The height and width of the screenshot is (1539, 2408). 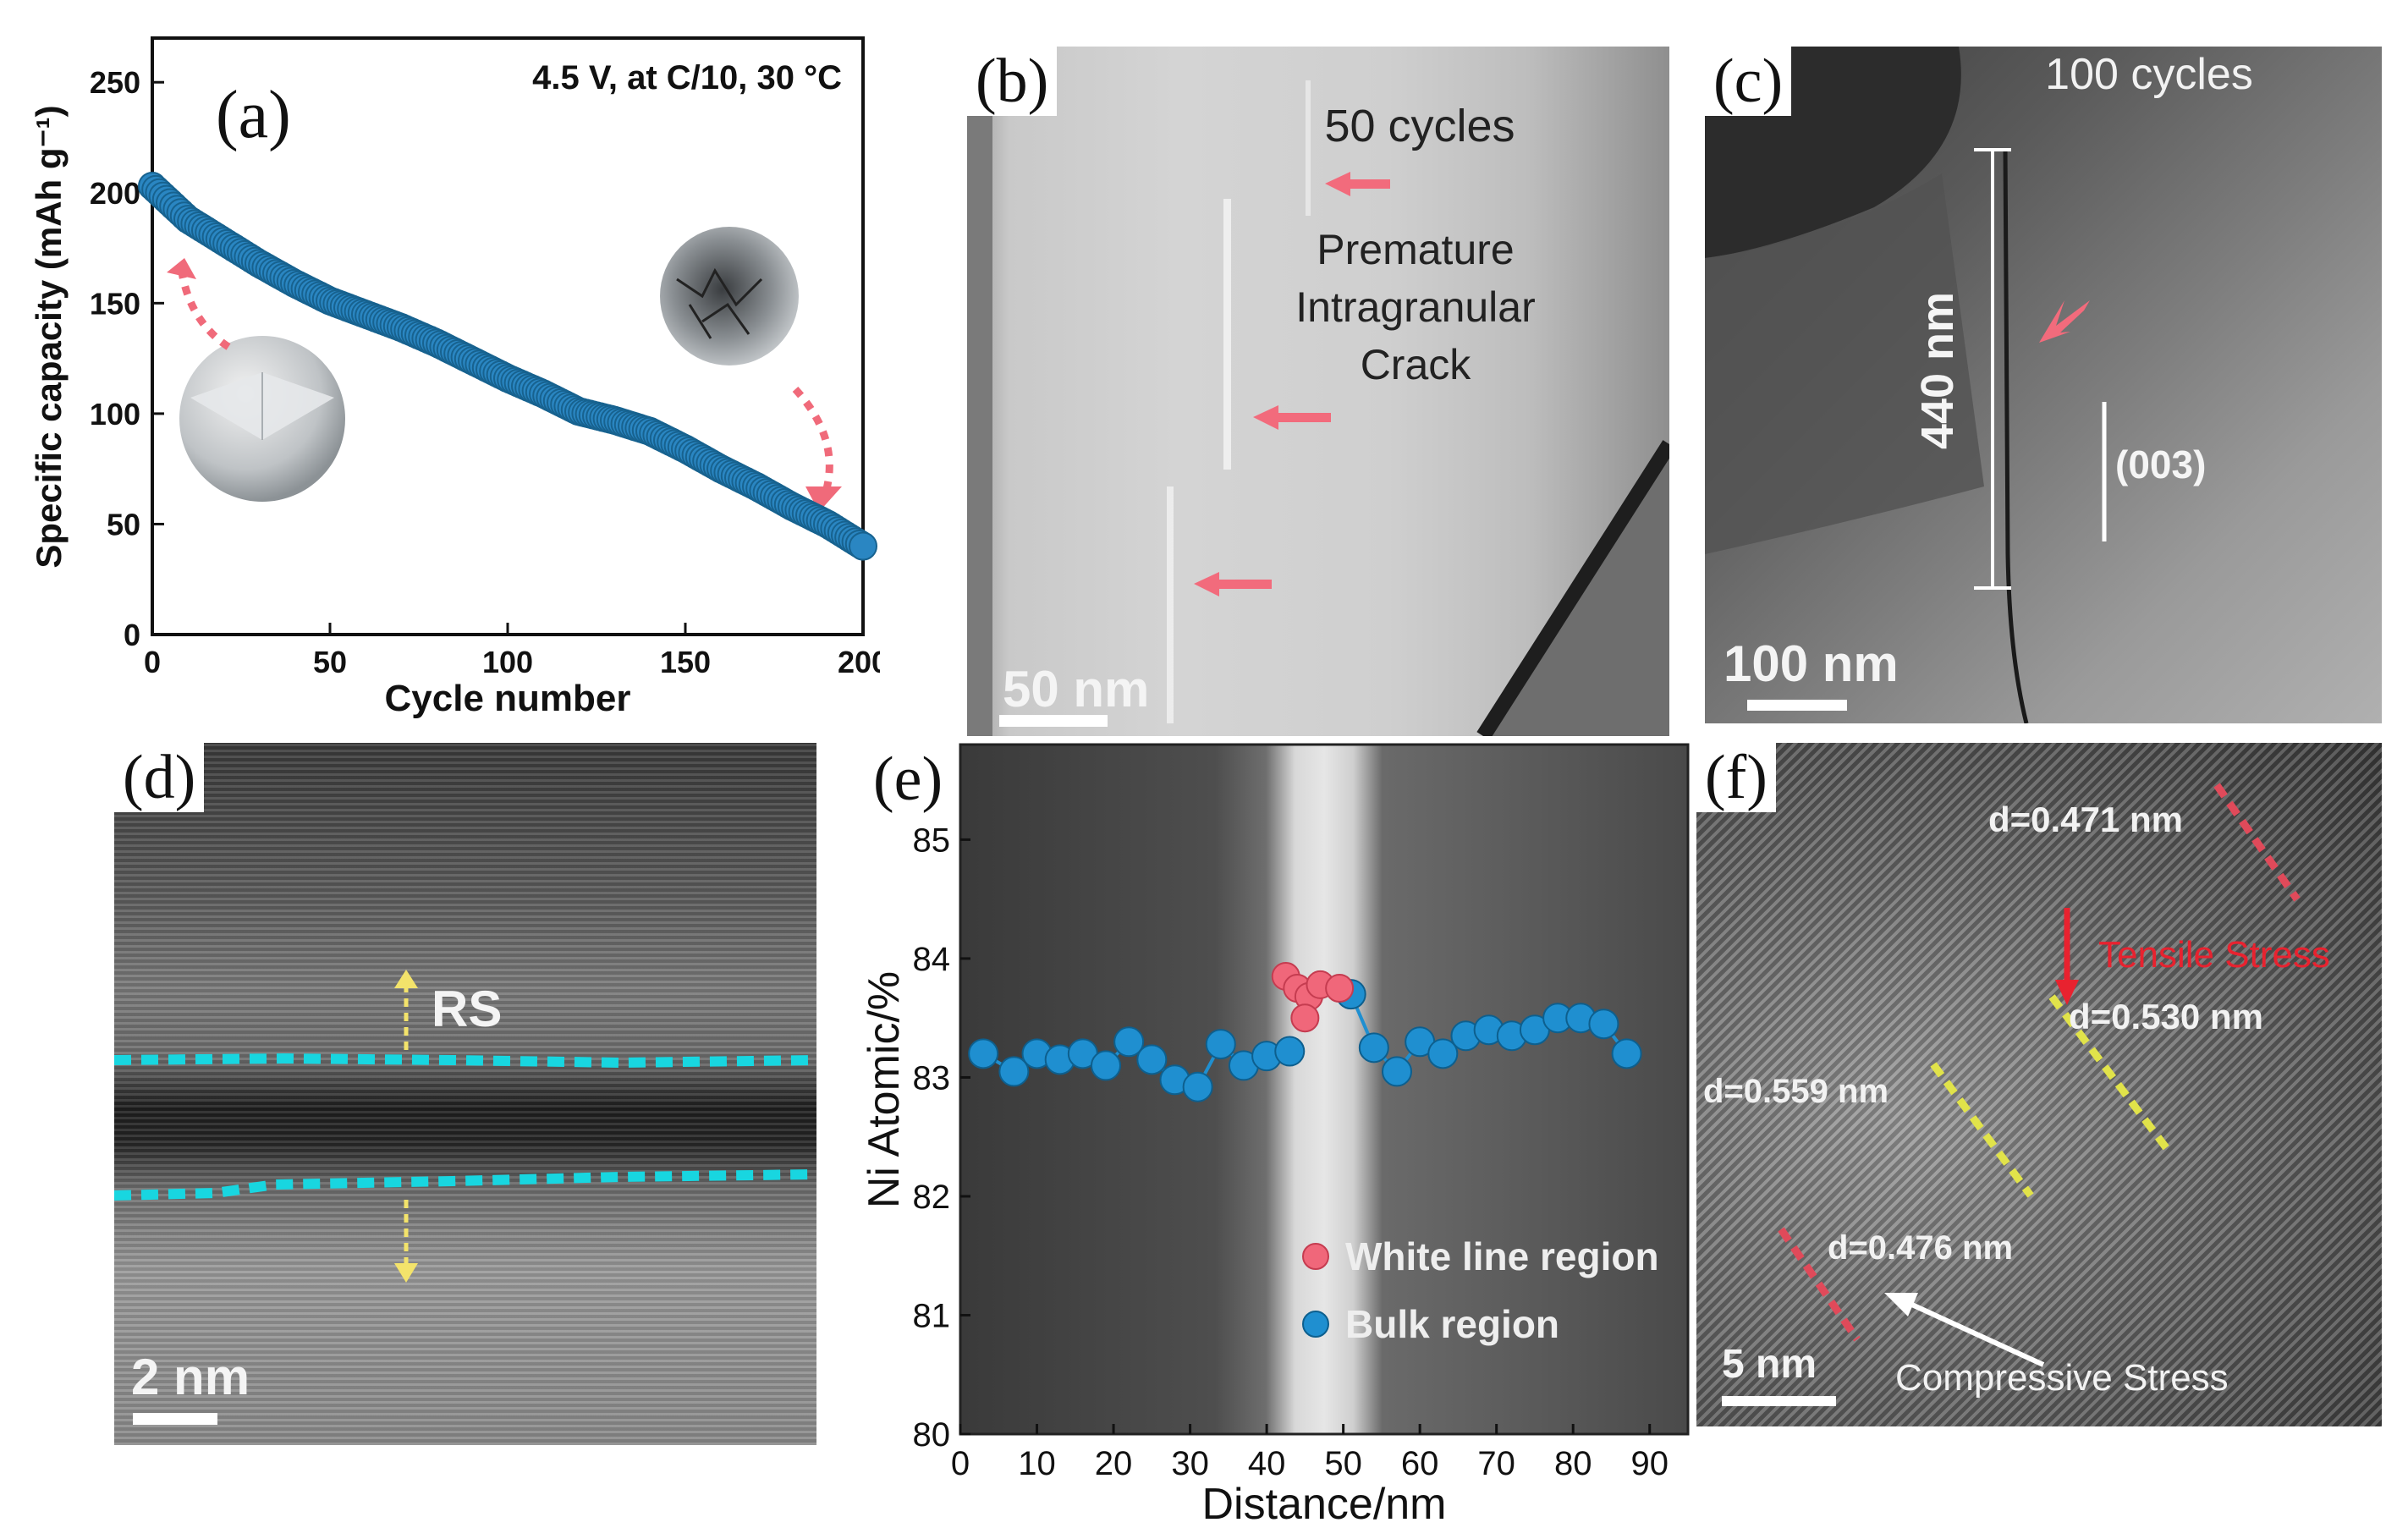 I want to click on scale-label-f: 5 nm, so click(x=1769, y=1364).